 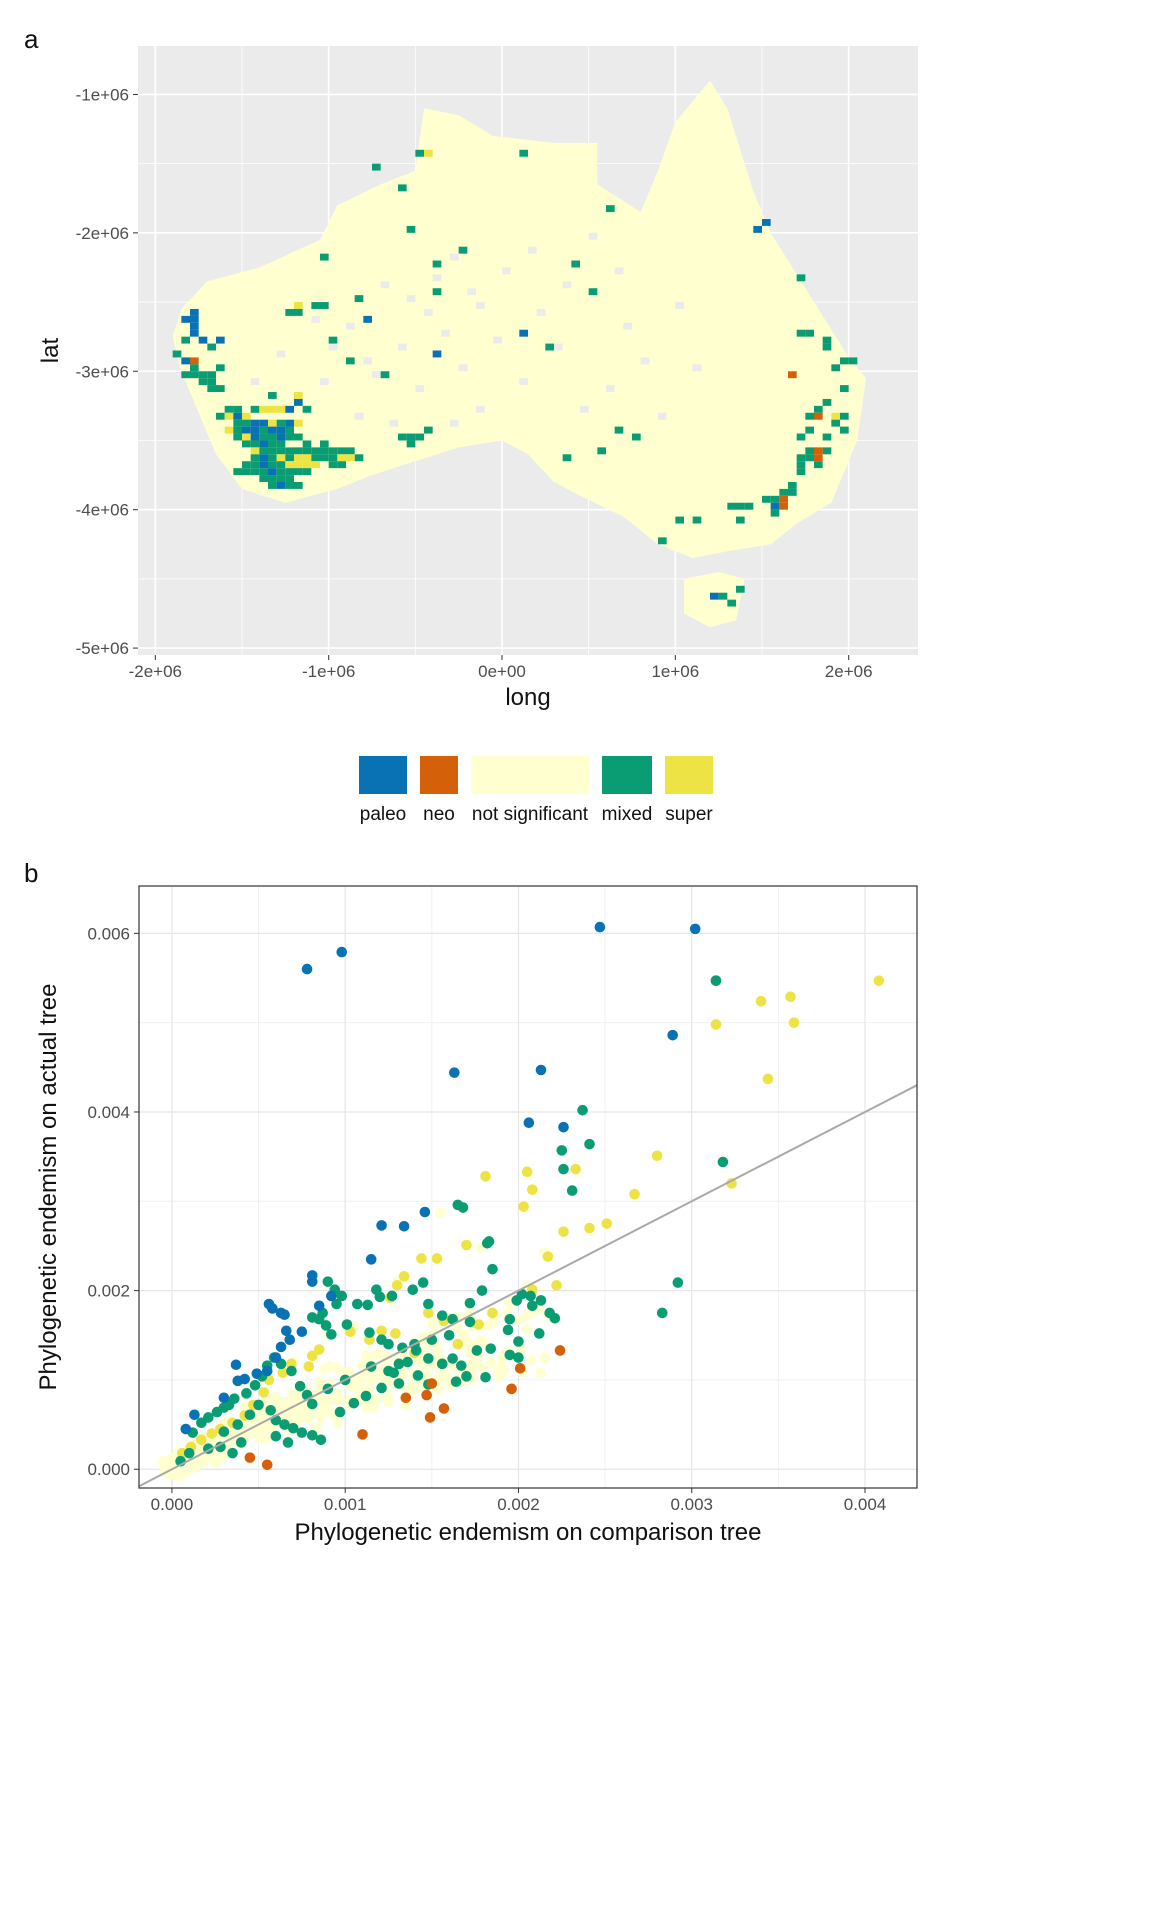 I want to click on map-cell-neo, so click(x=818, y=416).